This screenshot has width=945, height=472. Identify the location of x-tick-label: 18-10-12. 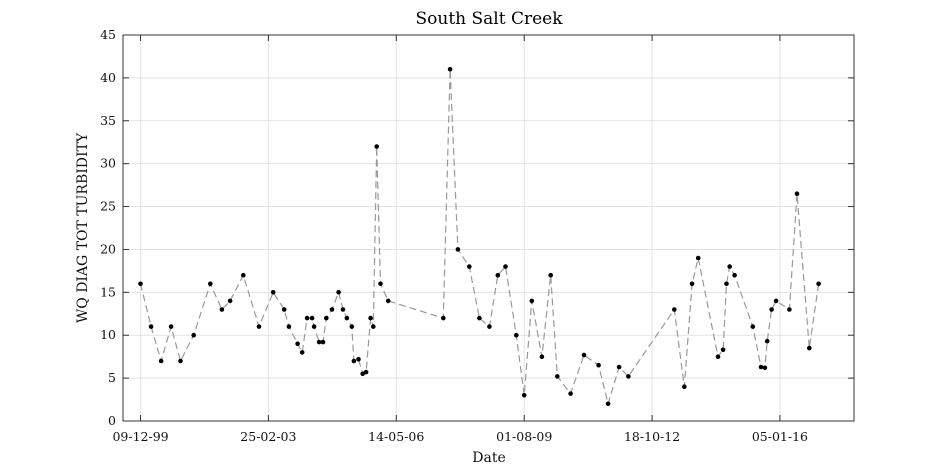
(652, 436).